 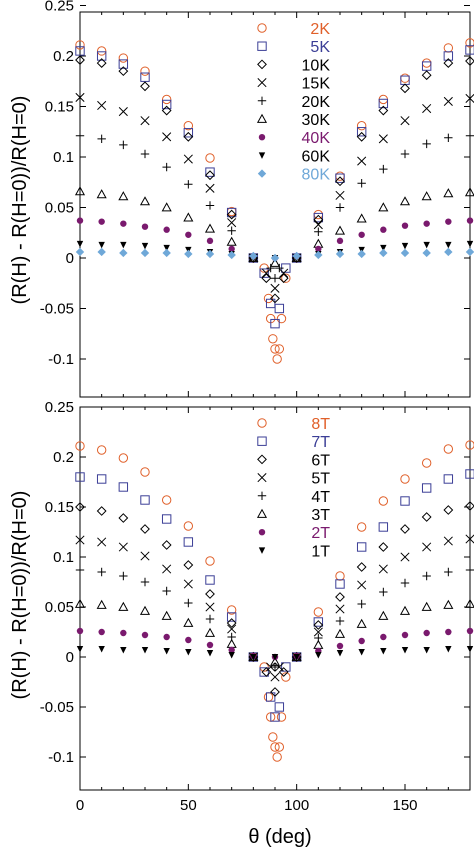 I want to click on top-y-tick-label: -0.1, so click(x=61, y=359).